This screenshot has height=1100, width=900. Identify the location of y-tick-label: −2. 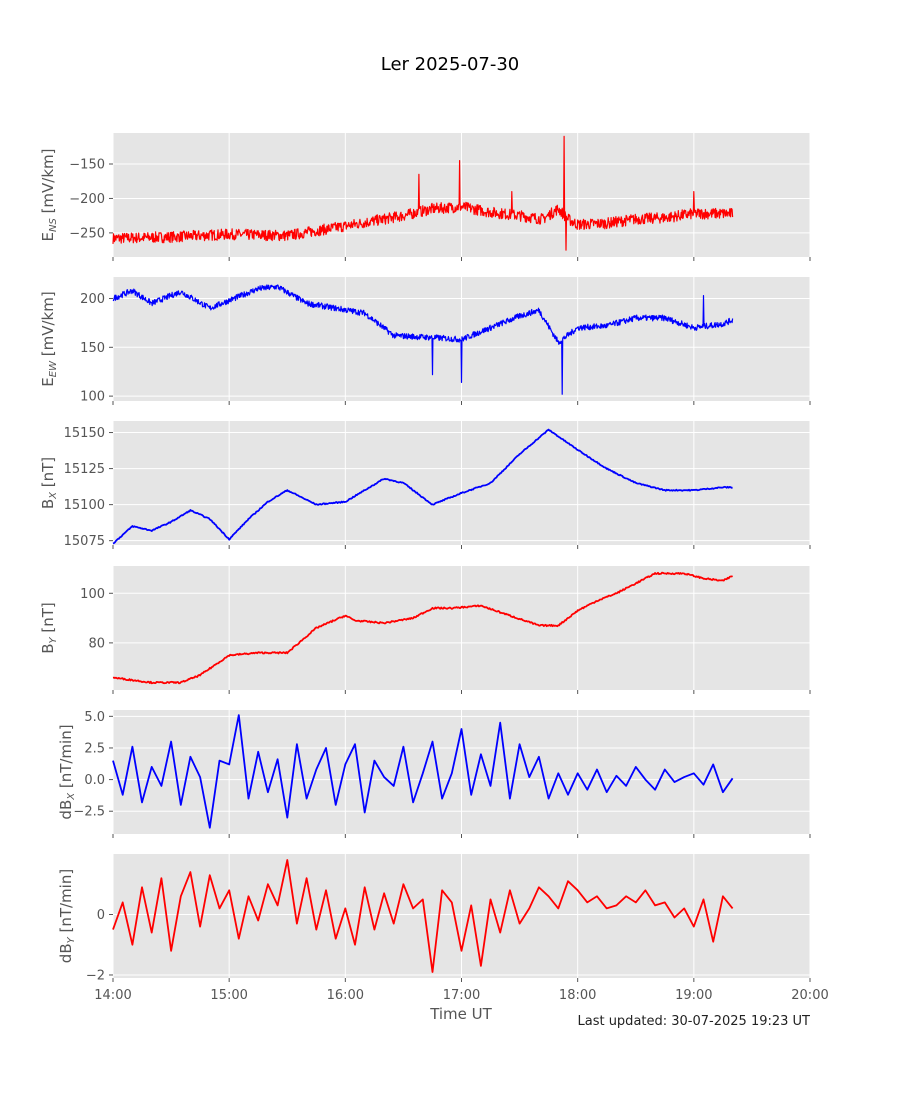
(95, 975).